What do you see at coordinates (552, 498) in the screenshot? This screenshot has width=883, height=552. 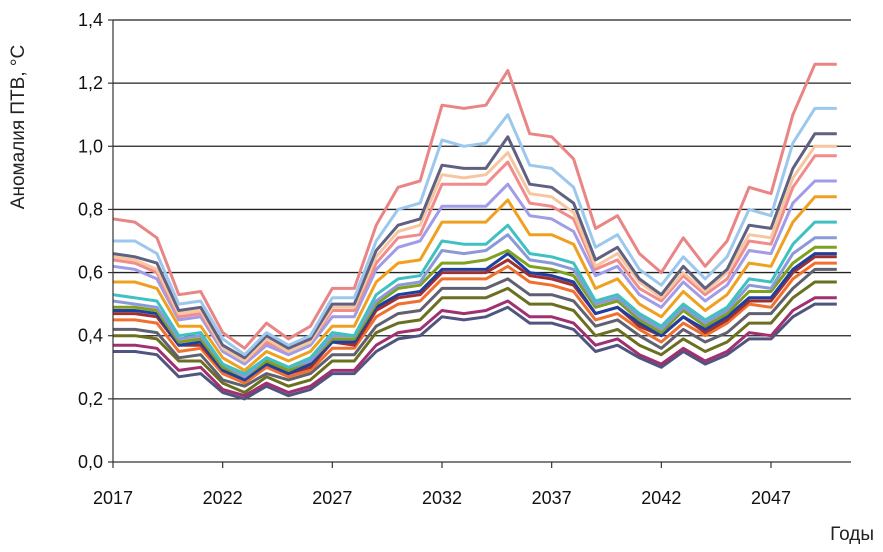 I see `x-tick-label: 2037` at bounding box center [552, 498].